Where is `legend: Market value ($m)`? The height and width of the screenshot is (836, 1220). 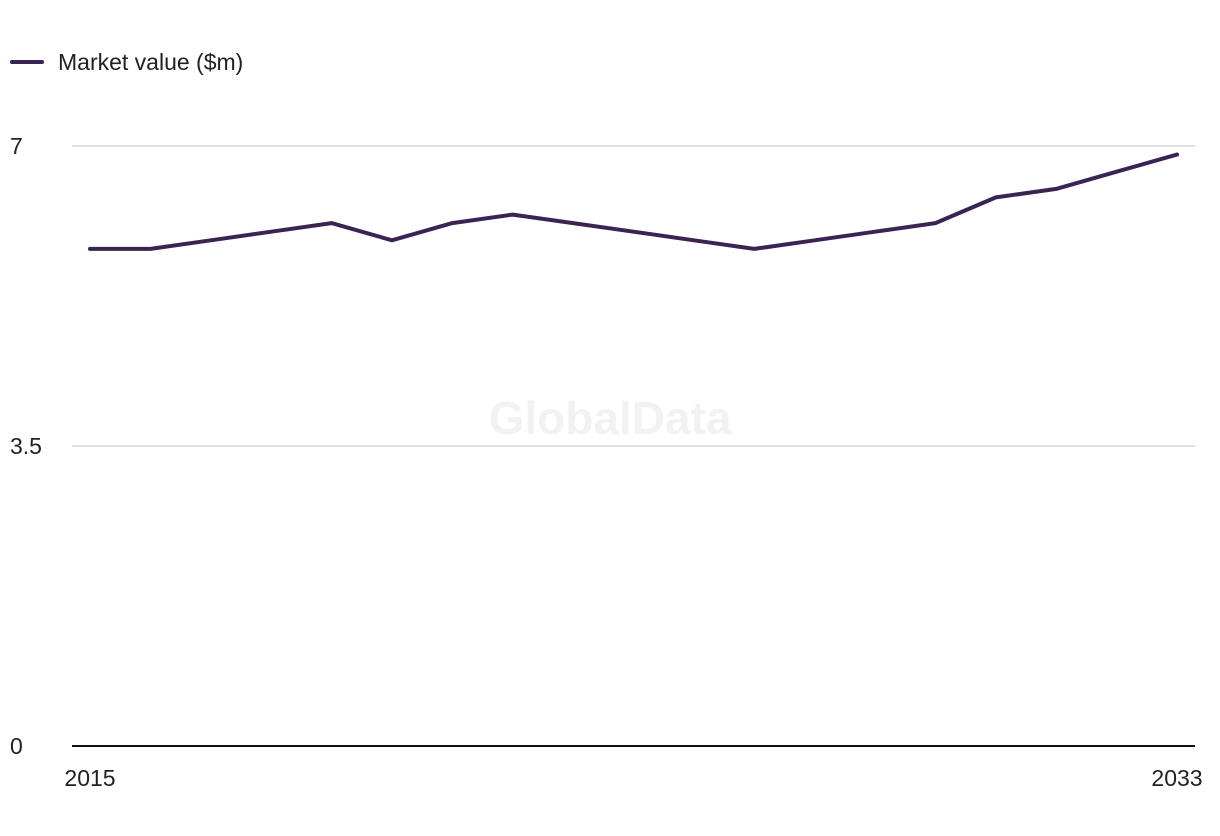 legend: Market value ($m) is located at coordinates (126, 62).